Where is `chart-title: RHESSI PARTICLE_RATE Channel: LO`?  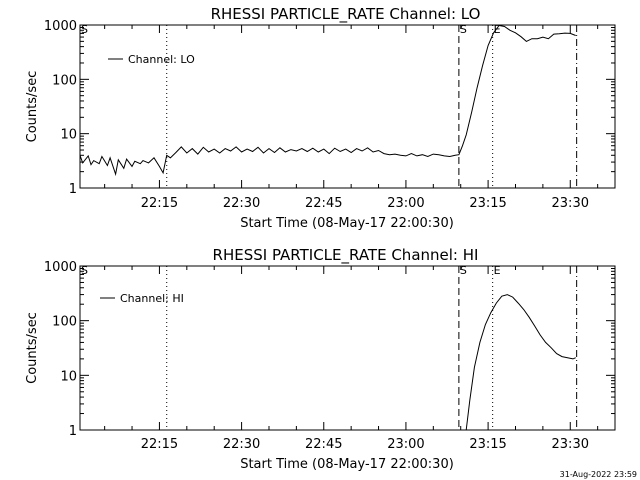 chart-title: RHESSI PARTICLE_RATE Channel: LO is located at coordinates (346, 14).